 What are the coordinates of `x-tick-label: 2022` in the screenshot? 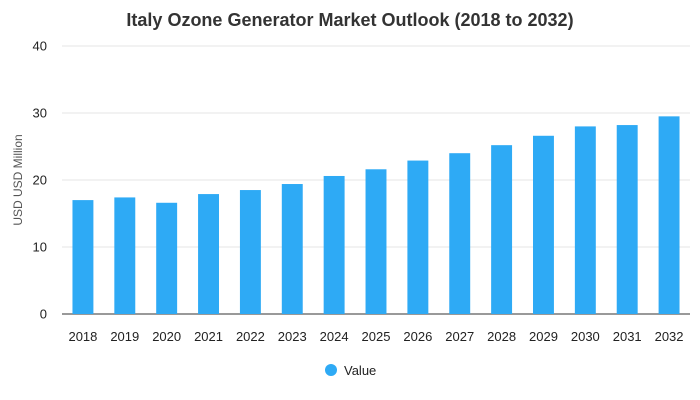 It's located at (250, 336).